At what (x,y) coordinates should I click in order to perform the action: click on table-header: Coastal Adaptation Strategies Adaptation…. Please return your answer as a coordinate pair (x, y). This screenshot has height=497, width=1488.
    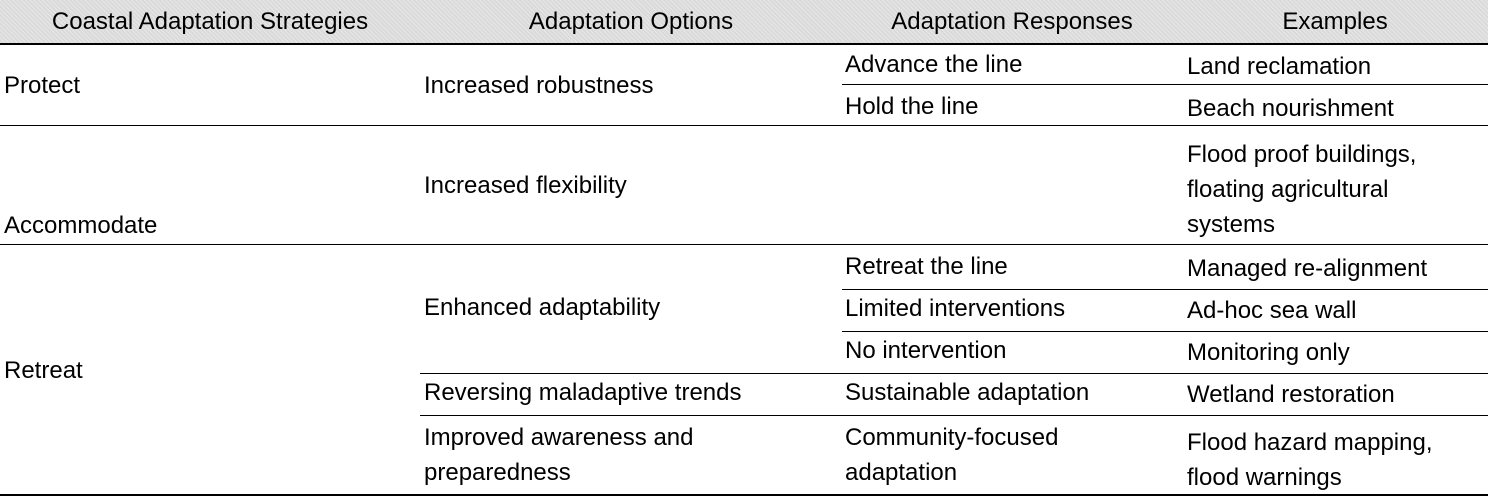
    Looking at the image, I should click on (744, 21).